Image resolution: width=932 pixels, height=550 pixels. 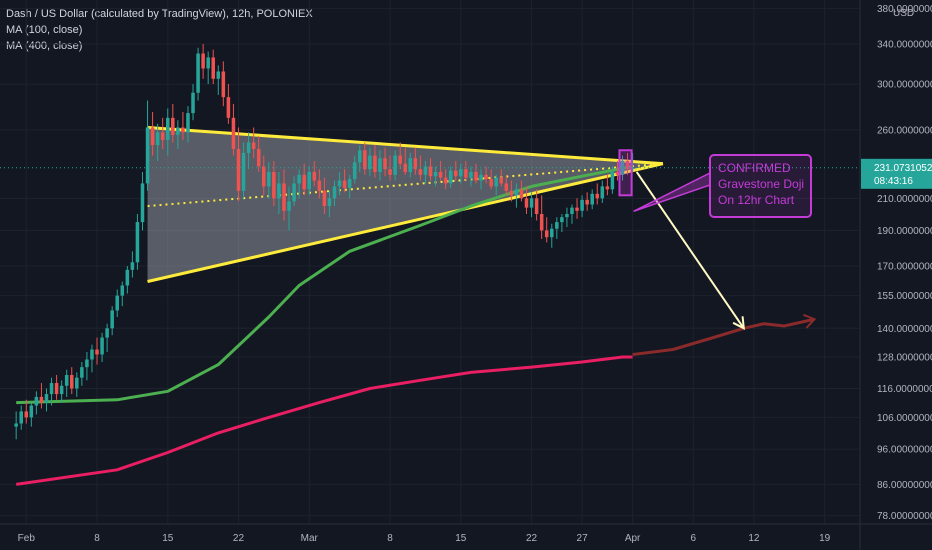 I want to click on y-tick-label: 116.00000000, so click(x=904, y=389).